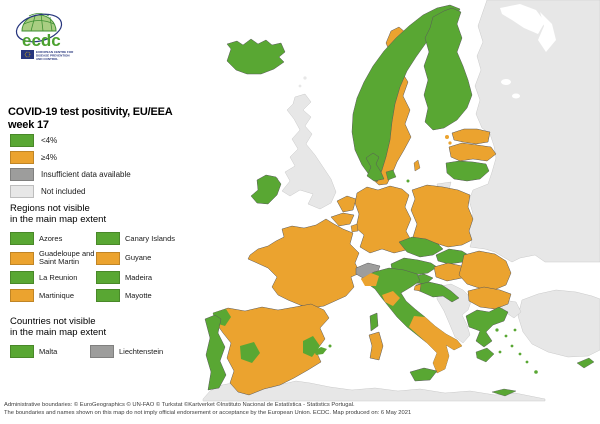  I want to click on map-area-greece, so click(487, 327).